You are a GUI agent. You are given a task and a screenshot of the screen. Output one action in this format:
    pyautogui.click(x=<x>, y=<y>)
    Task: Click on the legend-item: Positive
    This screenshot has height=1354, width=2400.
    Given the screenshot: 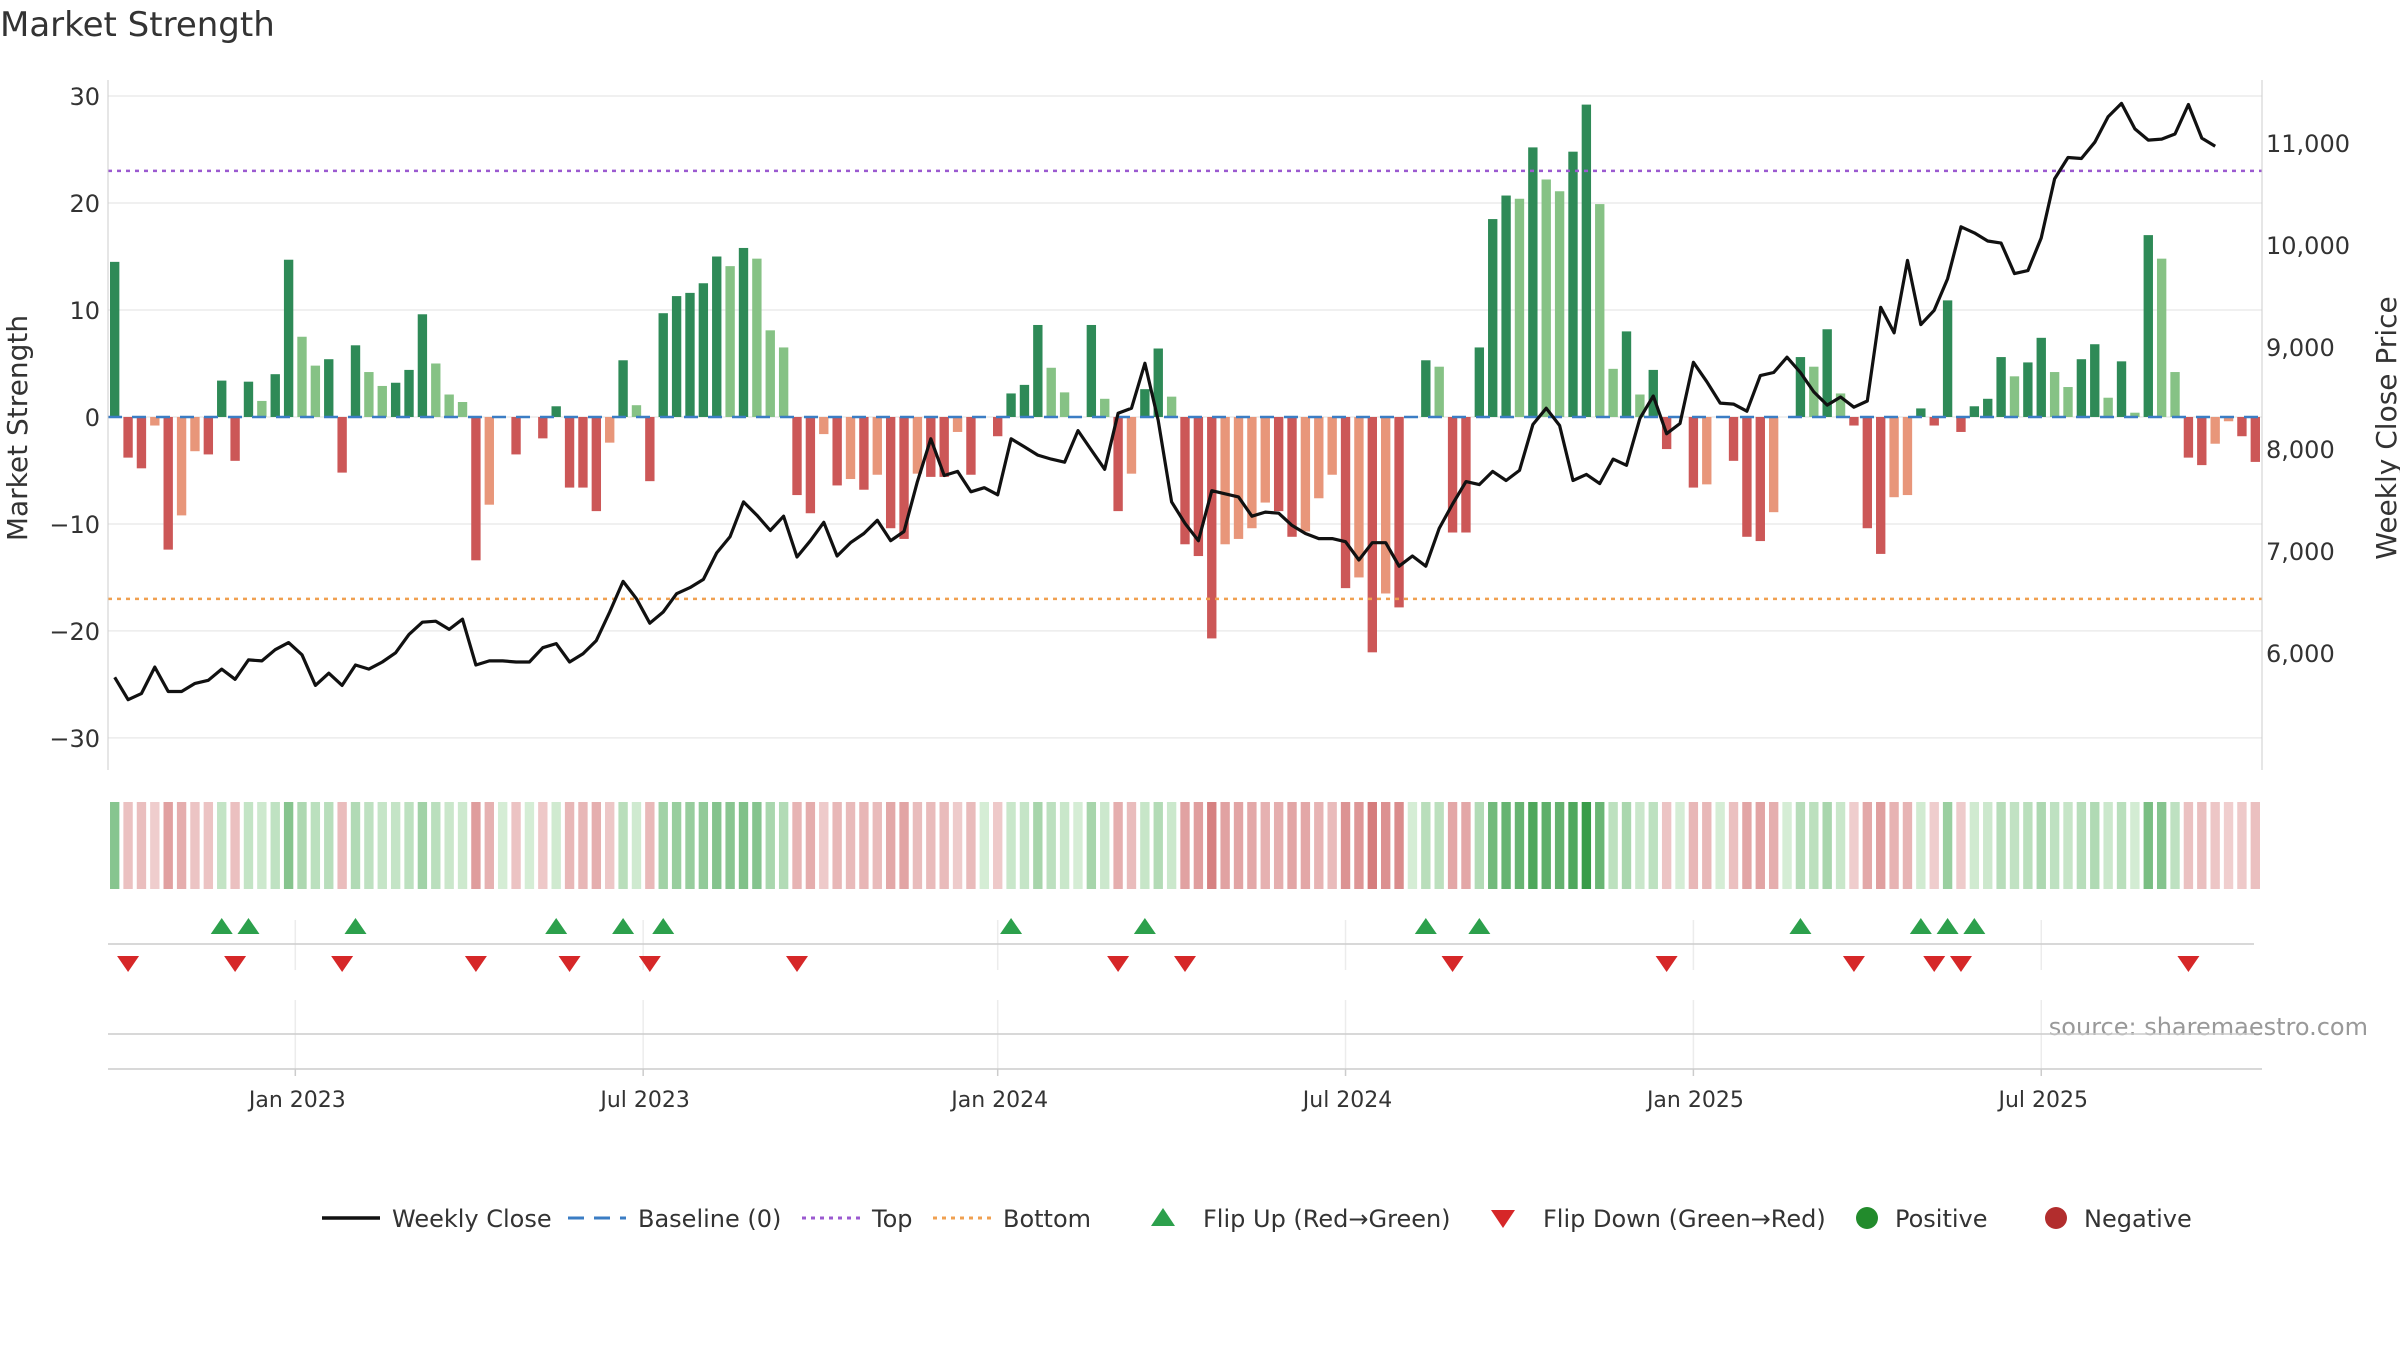 What is the action you would take?
    pyautogui.click(x=1922, y=1219)
    